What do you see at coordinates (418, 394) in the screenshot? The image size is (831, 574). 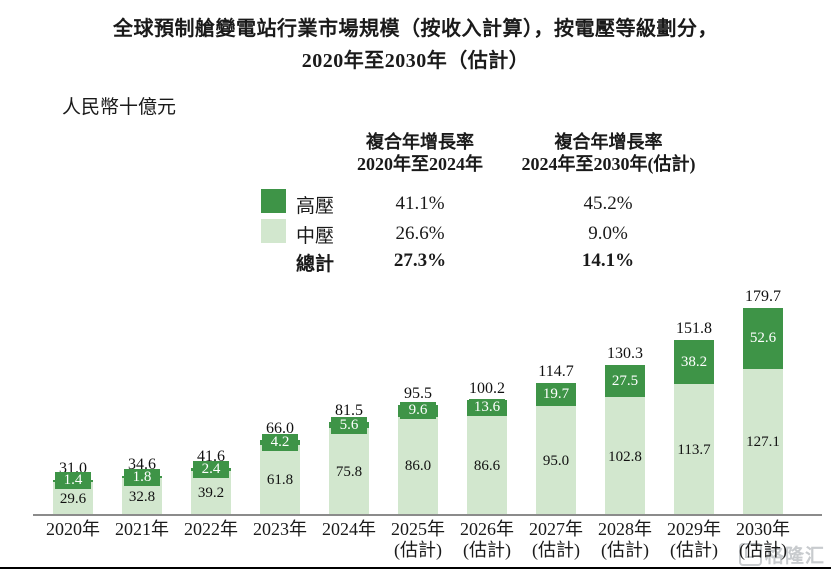 I see `total-value-label: 95.5` at bounding box center [418, 394].